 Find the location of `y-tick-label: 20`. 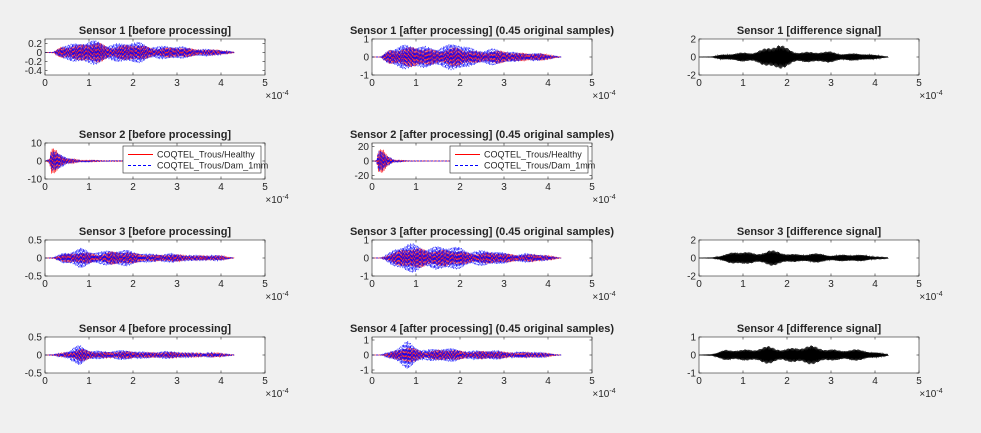

y-tick-label: 20 is located at coordinates (364, 147).